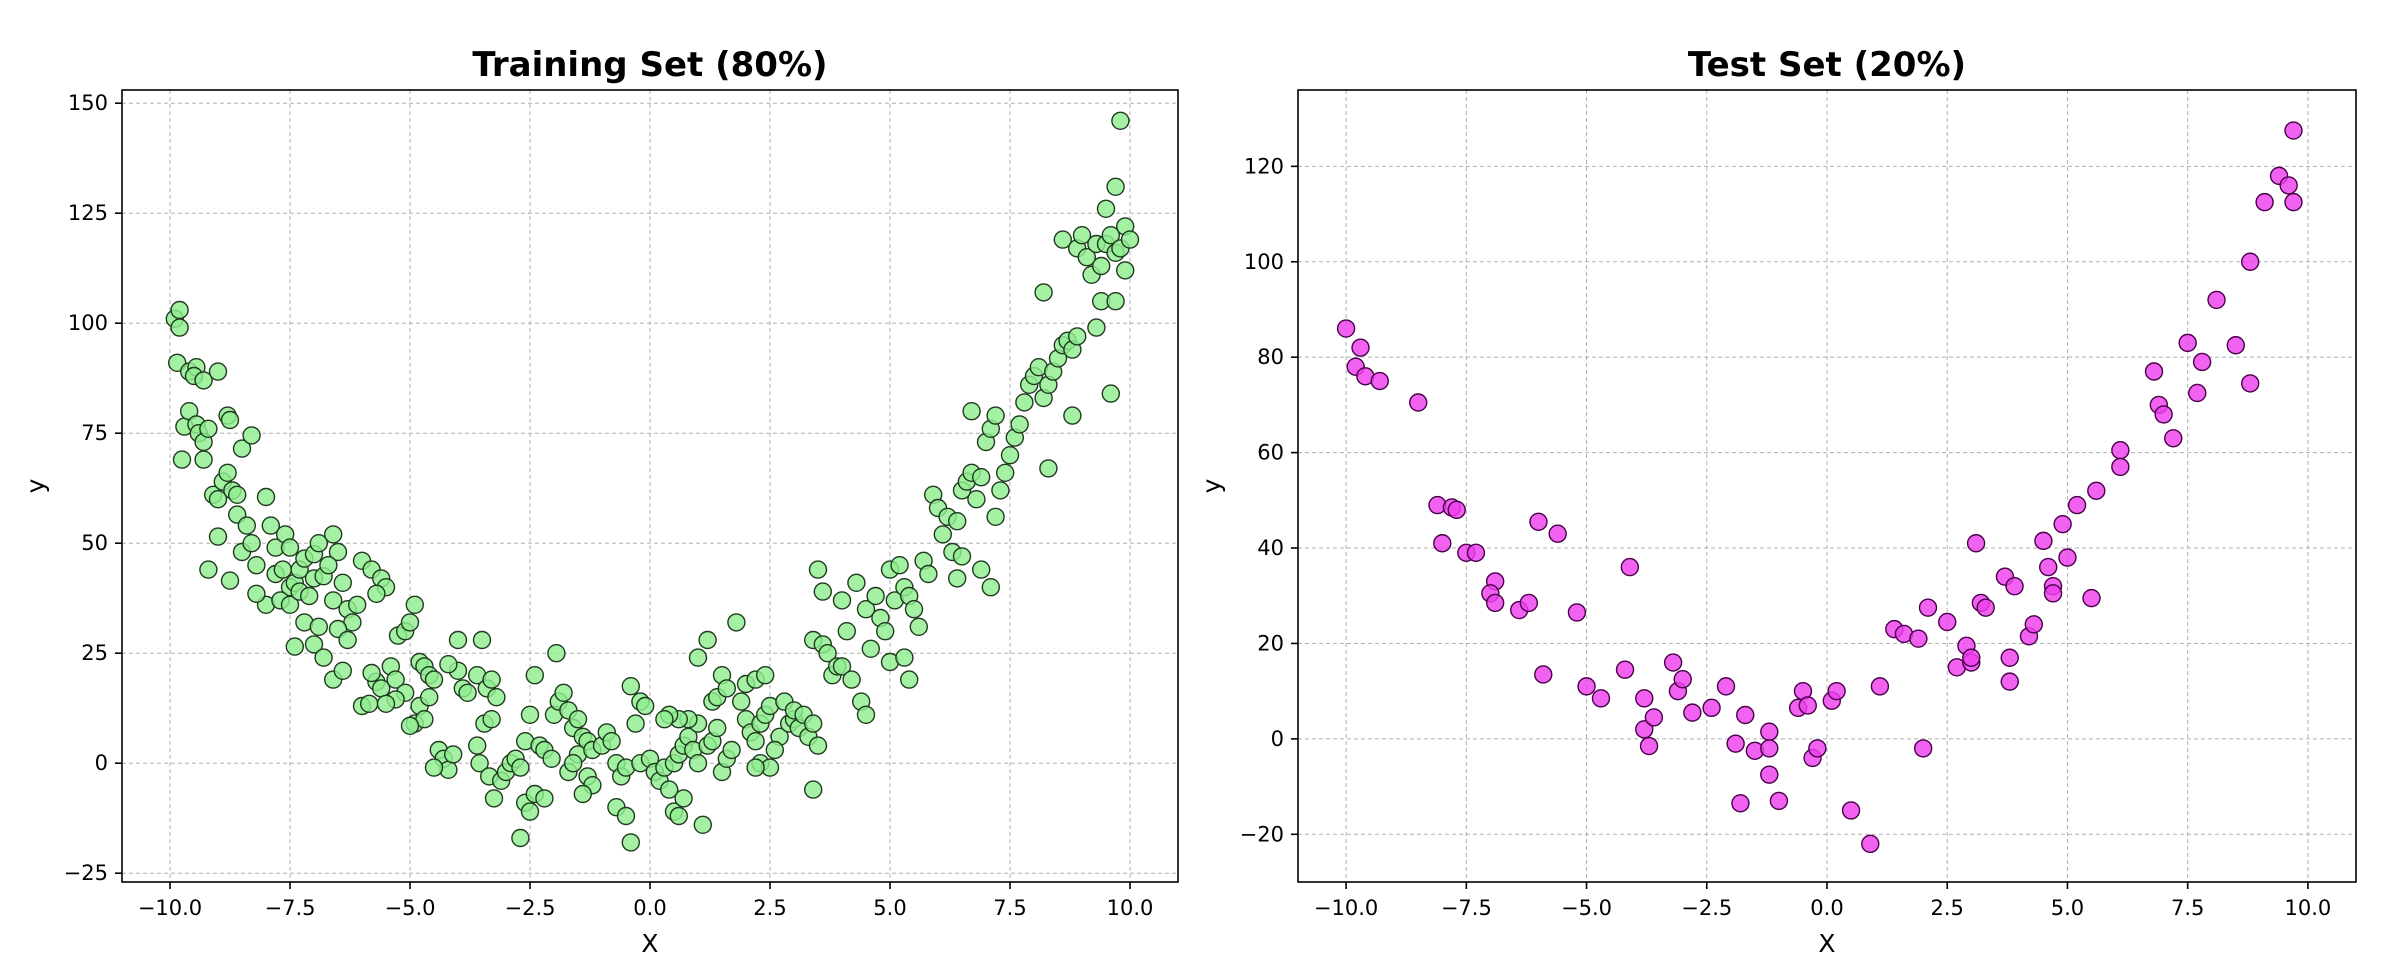 The height and width of the screenshot is (978, 2396). I want to click on y-tick-label: 100, so click(88, 323).